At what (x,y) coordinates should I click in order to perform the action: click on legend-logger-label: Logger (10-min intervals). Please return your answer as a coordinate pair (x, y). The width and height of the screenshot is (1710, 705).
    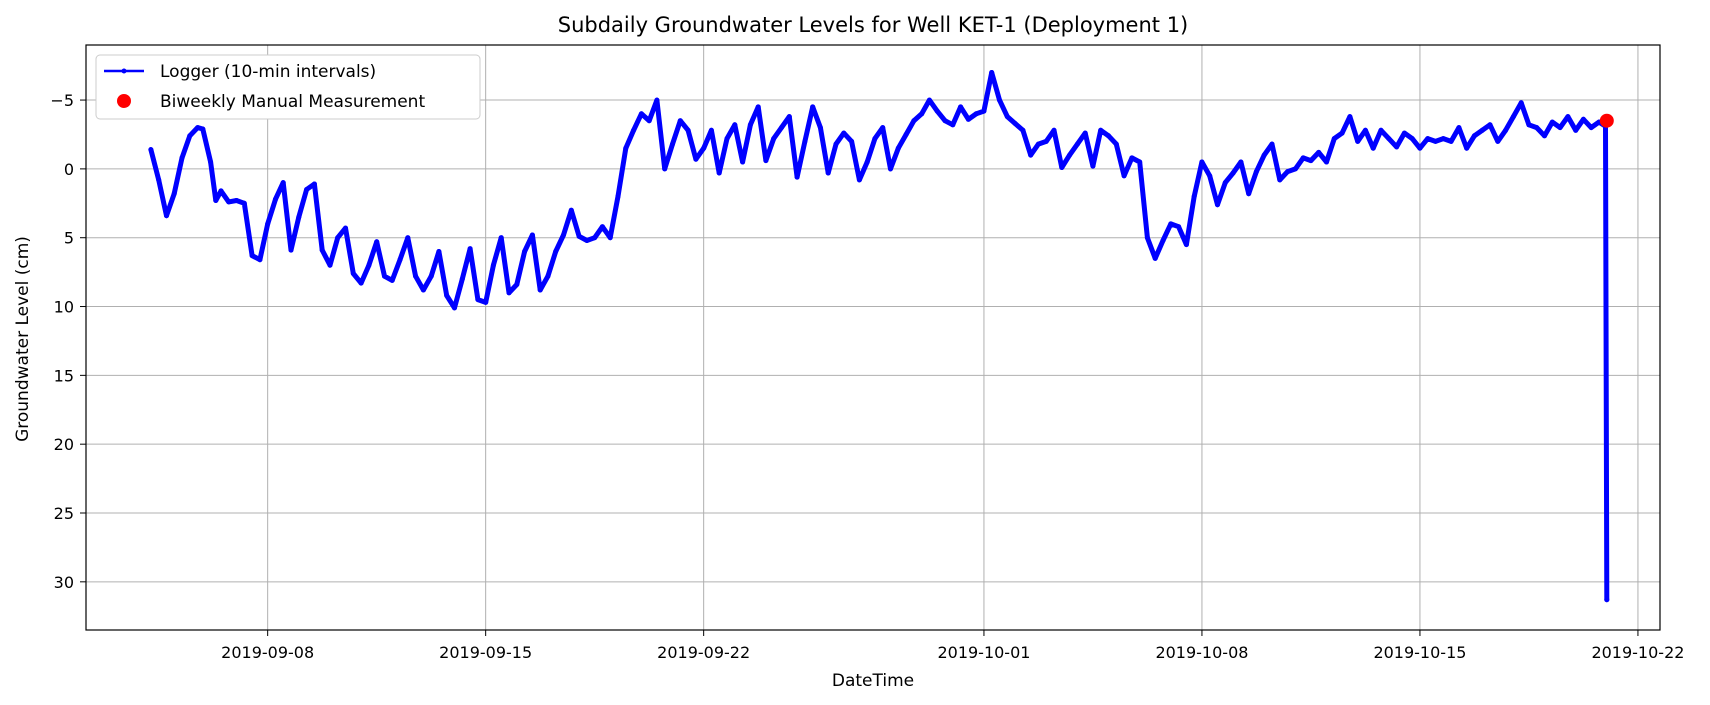
    Looking at the image, I should click on (268, 72).